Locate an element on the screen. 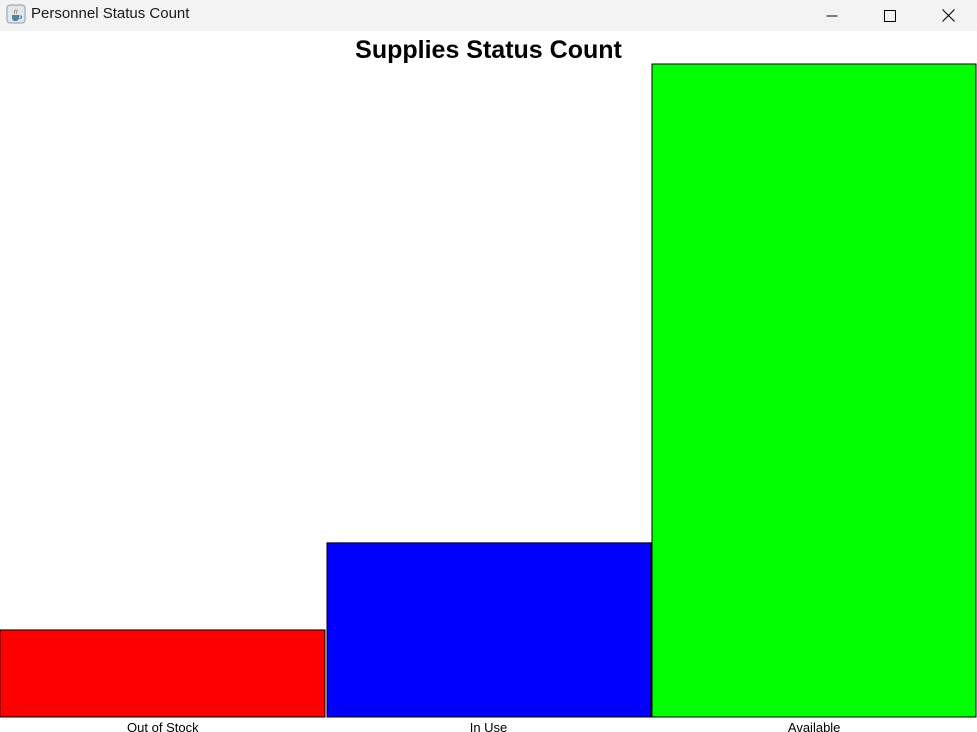  category-label: Out of Stock is located at coordinates (163, 726).